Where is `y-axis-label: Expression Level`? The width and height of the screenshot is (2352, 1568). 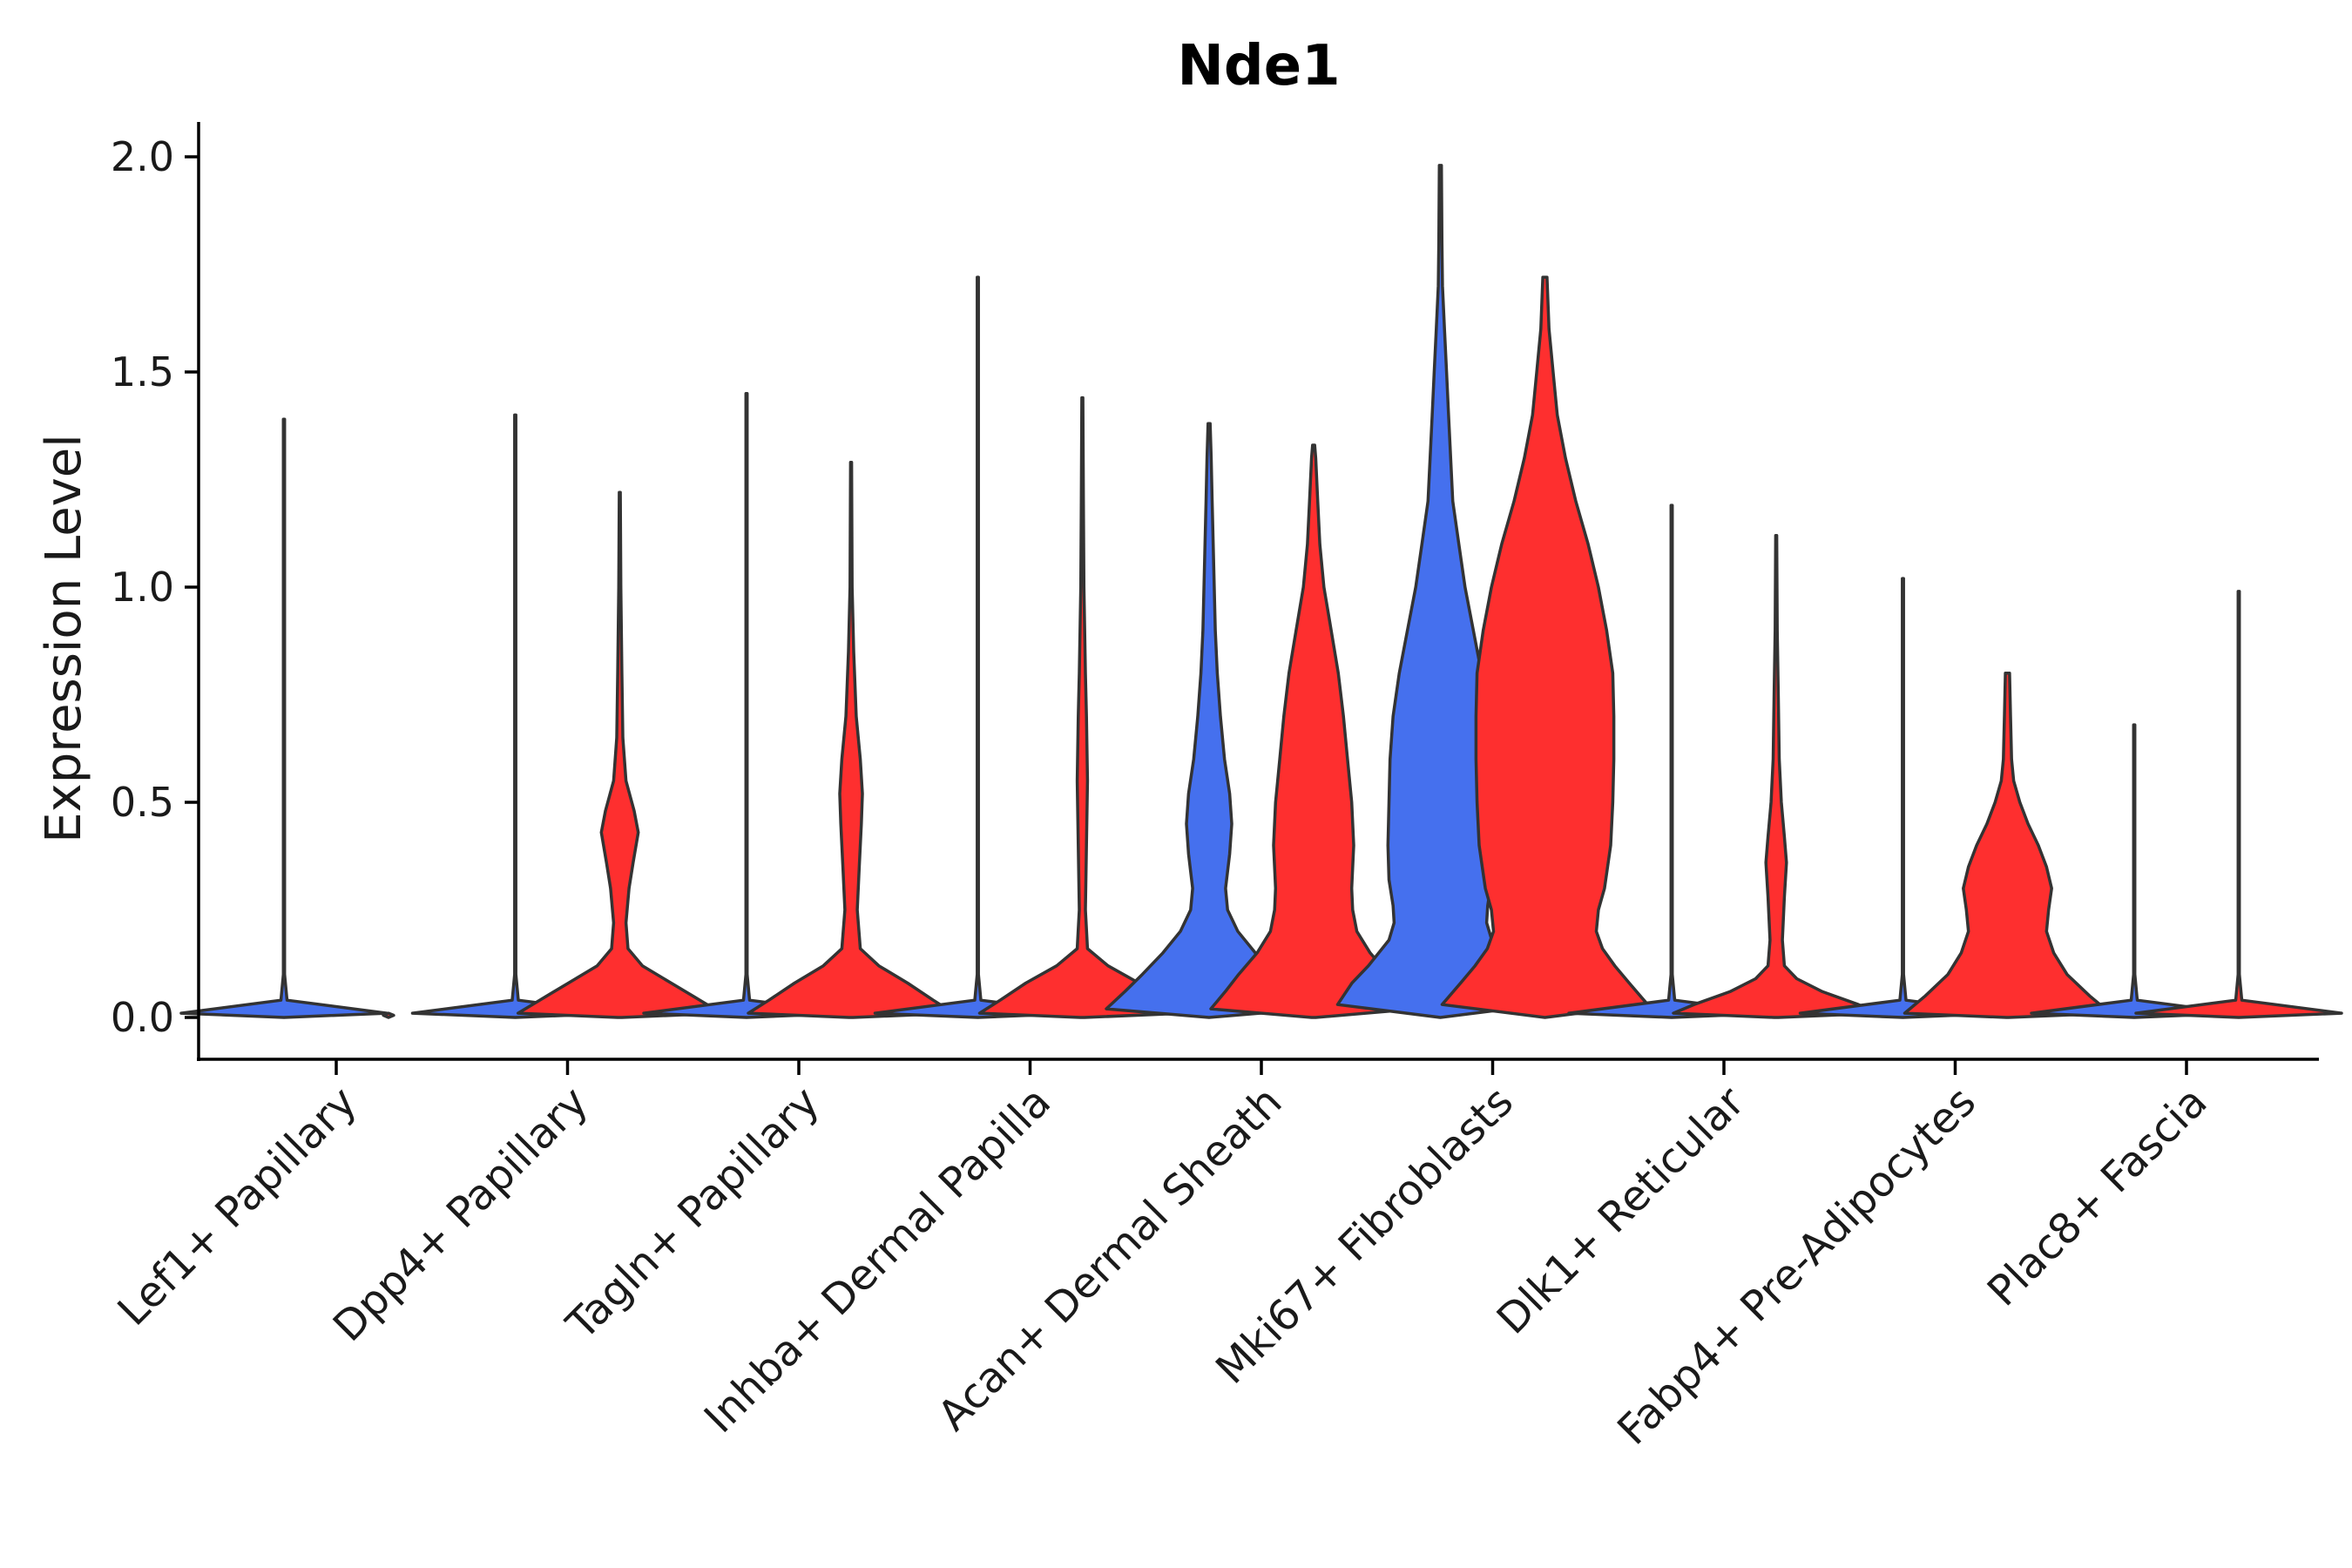 y-axis-label: Expression Level is located at coordinates (64, 638).